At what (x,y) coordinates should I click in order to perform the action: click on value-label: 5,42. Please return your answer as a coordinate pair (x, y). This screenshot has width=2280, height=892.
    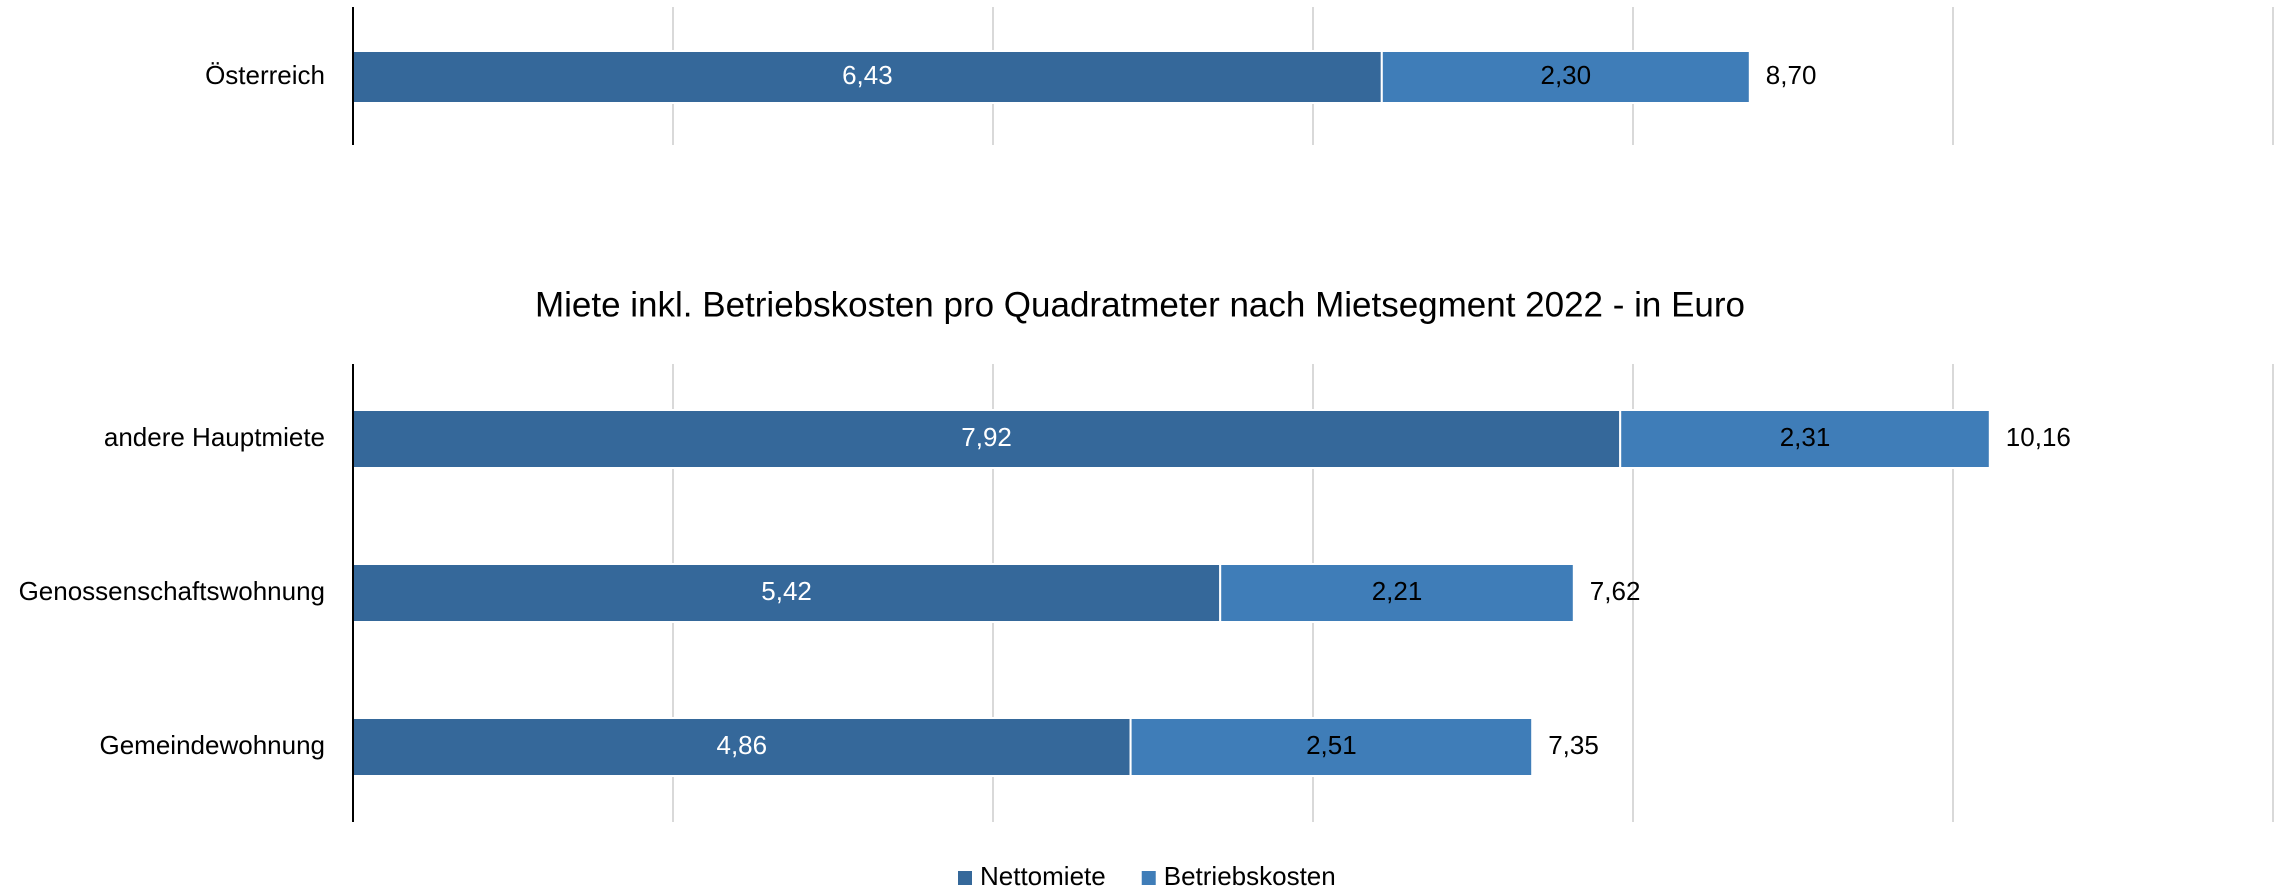
    Looking at the image, I should click on (786, 591).